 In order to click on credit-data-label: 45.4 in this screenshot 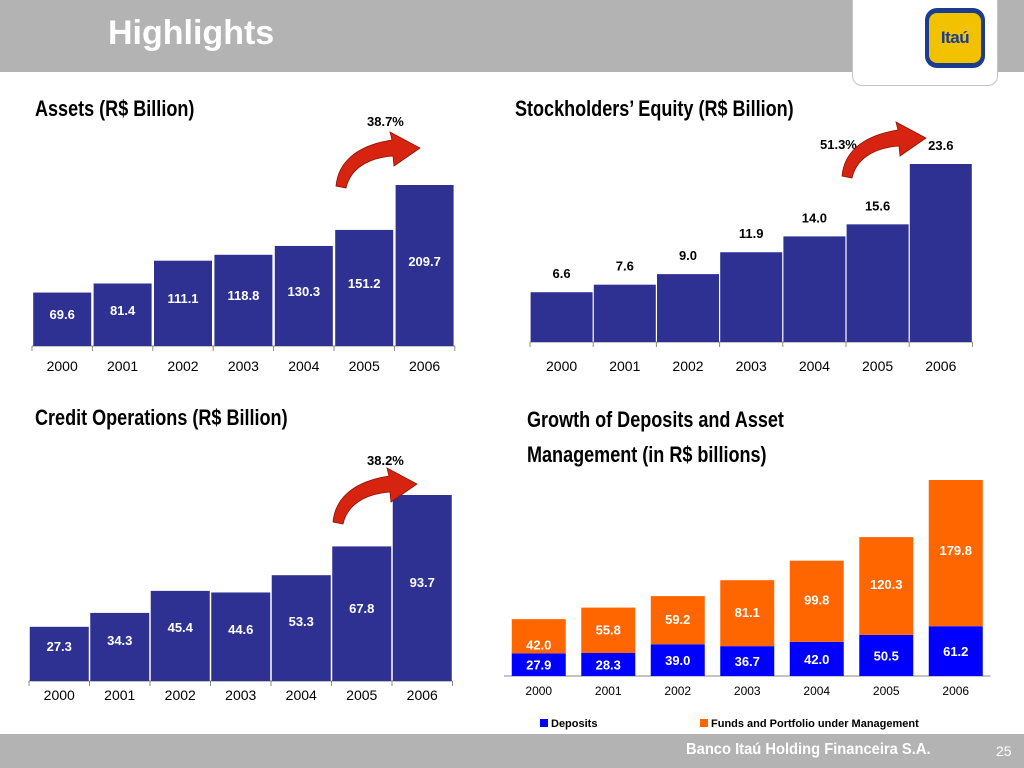, I will do `click(181, 627)`.